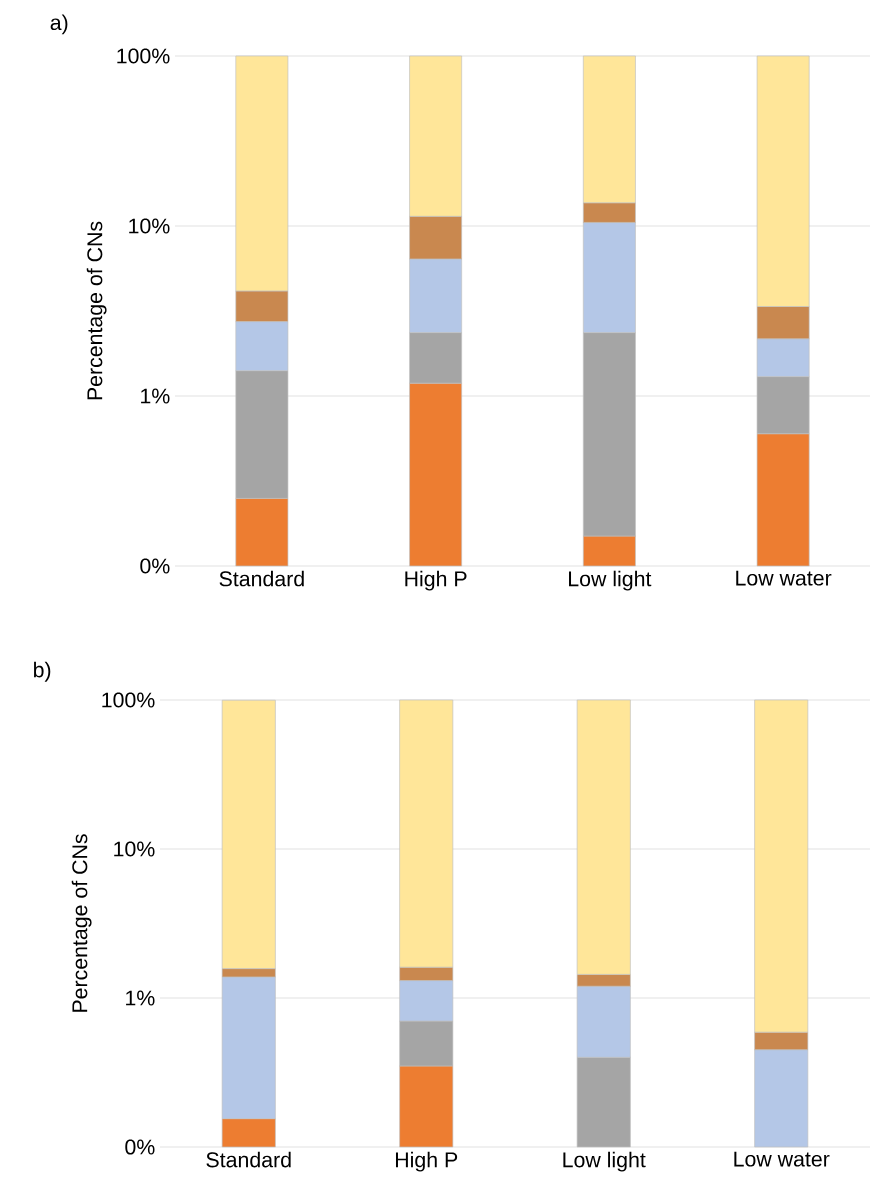 The height and width of the screenshot is (1191, 872). Describe the element at coordinates (42, 671) in the screenshot. I see `chart-title: b)` at that location.